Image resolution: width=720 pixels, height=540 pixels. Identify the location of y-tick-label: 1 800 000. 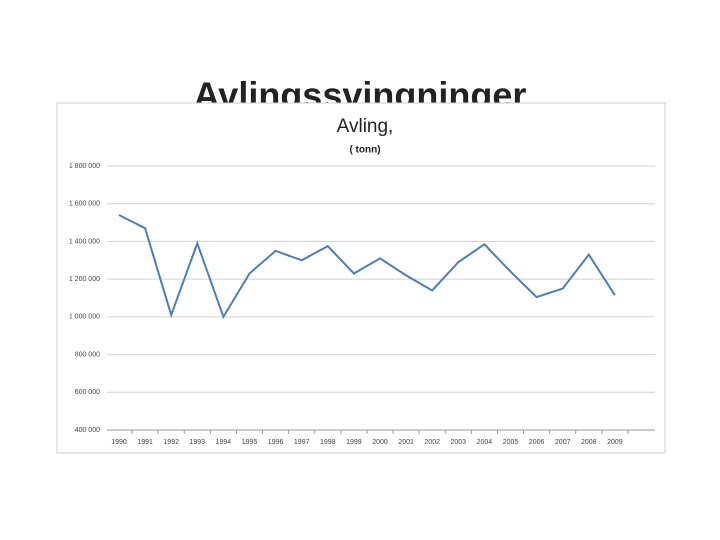
(84, 166).